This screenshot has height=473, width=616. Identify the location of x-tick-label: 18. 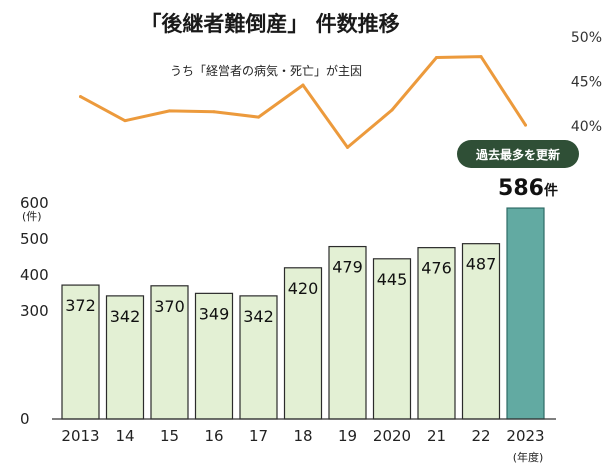
(302, 436).